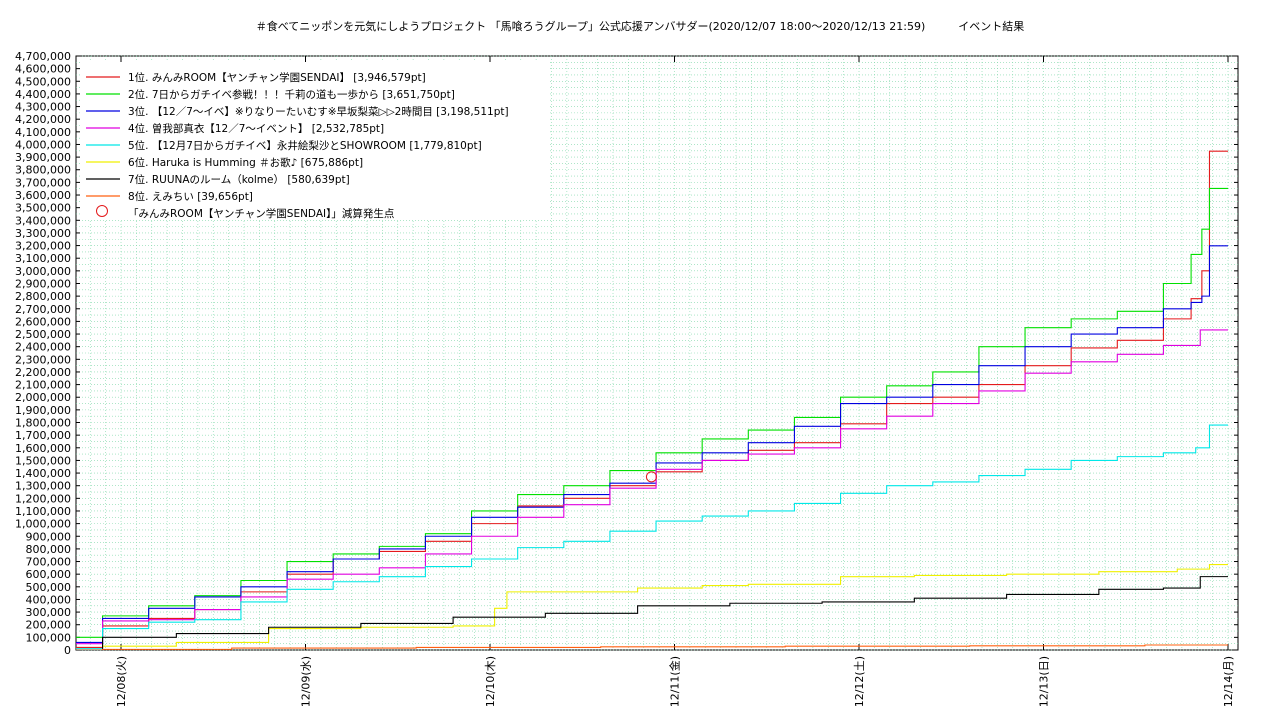 The height and width of the screenshot is (720, 1280). Describe the element at coordinates (43, 182) in the screenshot. I see `y-tick-label: 3,700,000` at that location.